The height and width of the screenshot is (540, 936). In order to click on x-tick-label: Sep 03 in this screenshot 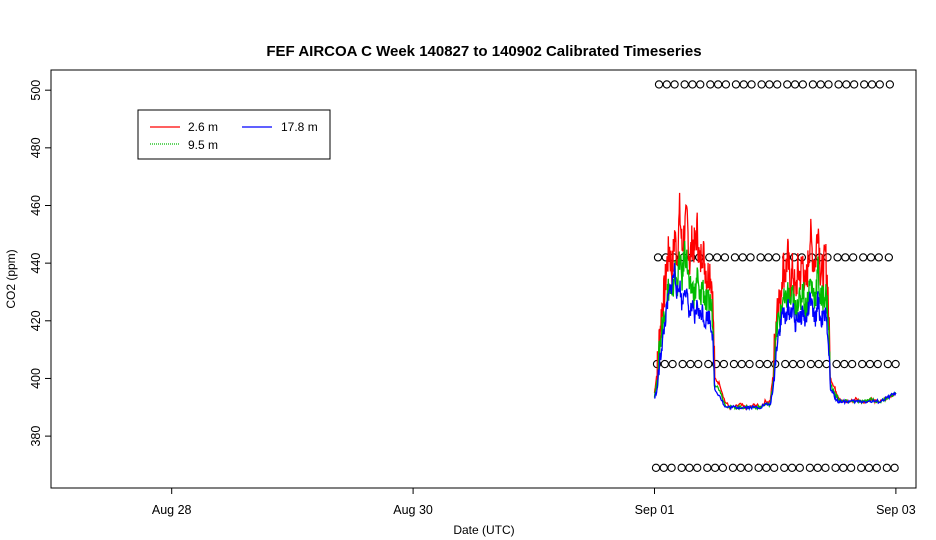, I will do `click(896, 510)`.